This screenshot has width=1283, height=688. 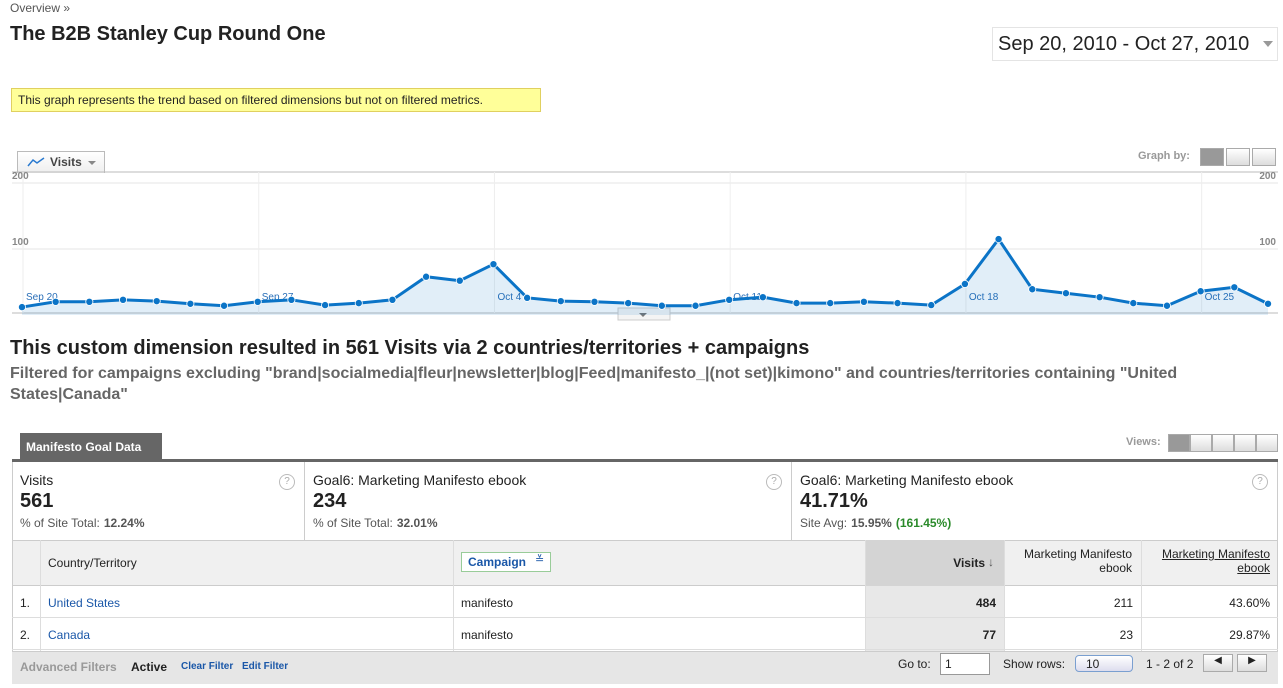 I want to click on cell: 1., so click(x=25, y=603).